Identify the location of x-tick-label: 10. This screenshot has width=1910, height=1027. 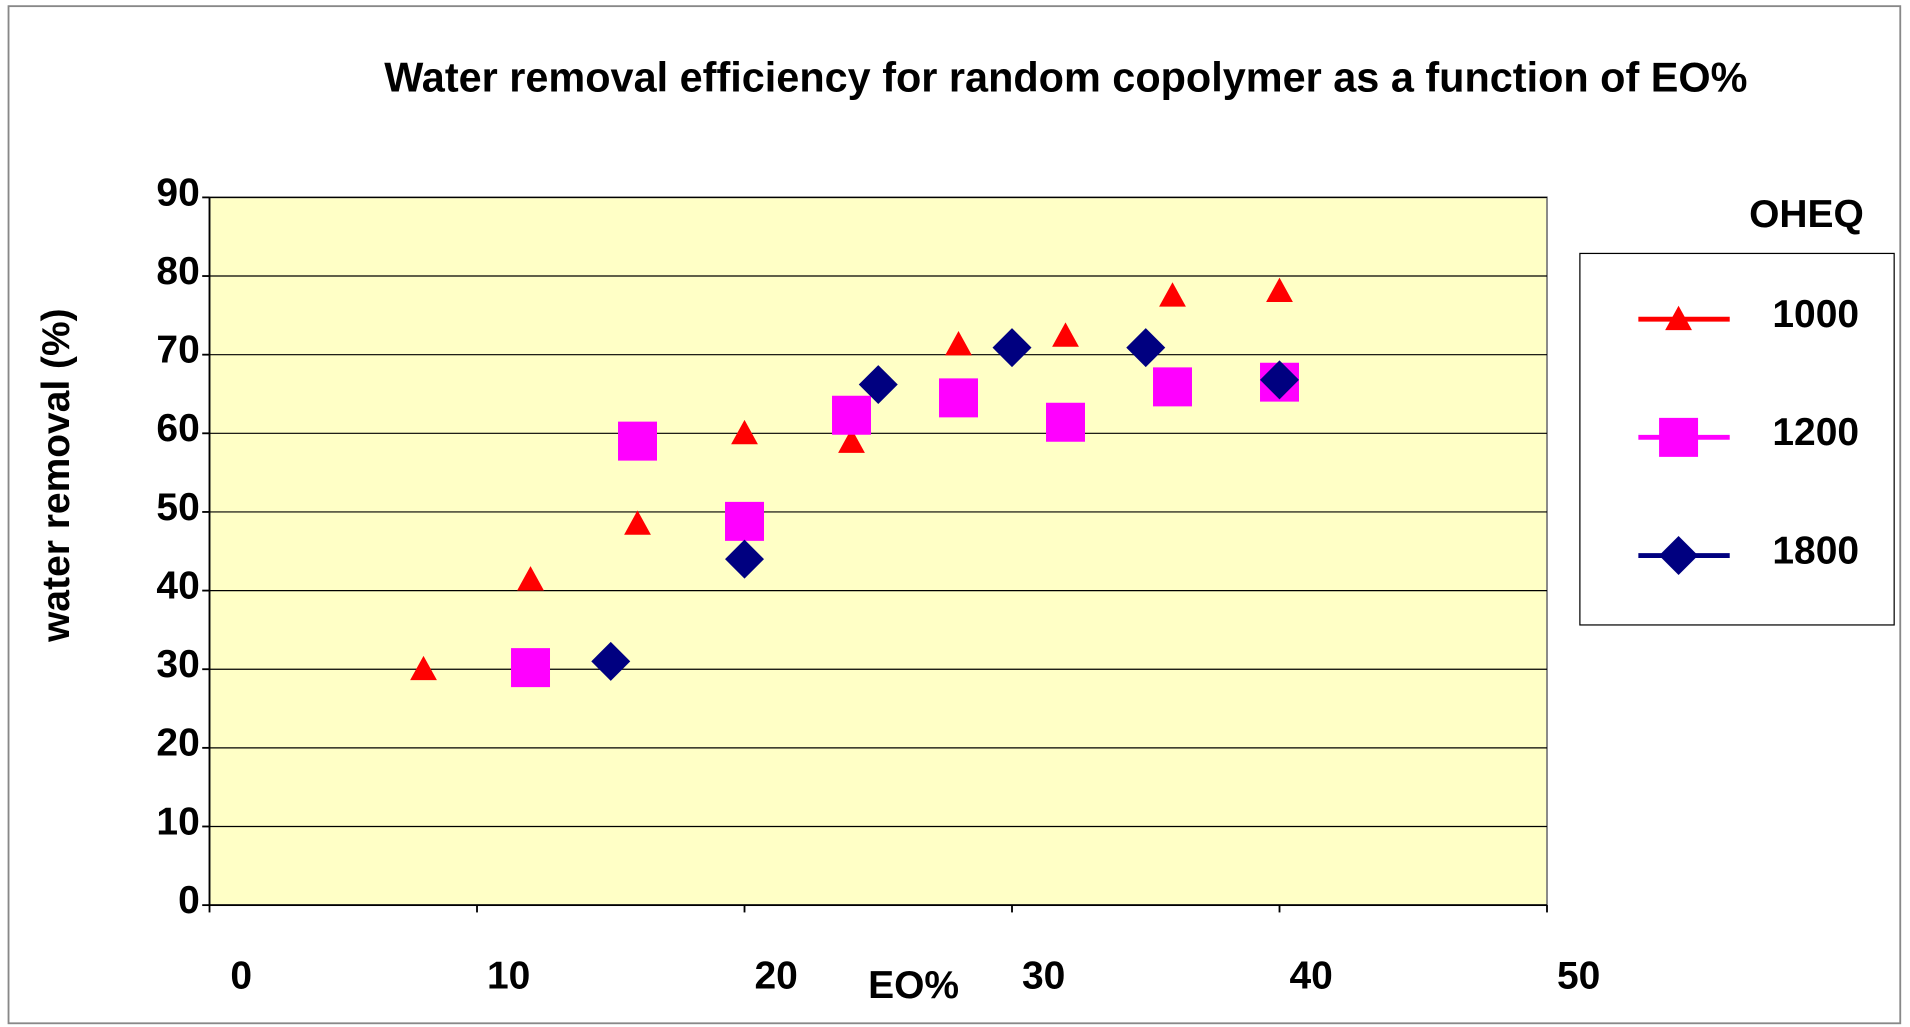
(508, 976).